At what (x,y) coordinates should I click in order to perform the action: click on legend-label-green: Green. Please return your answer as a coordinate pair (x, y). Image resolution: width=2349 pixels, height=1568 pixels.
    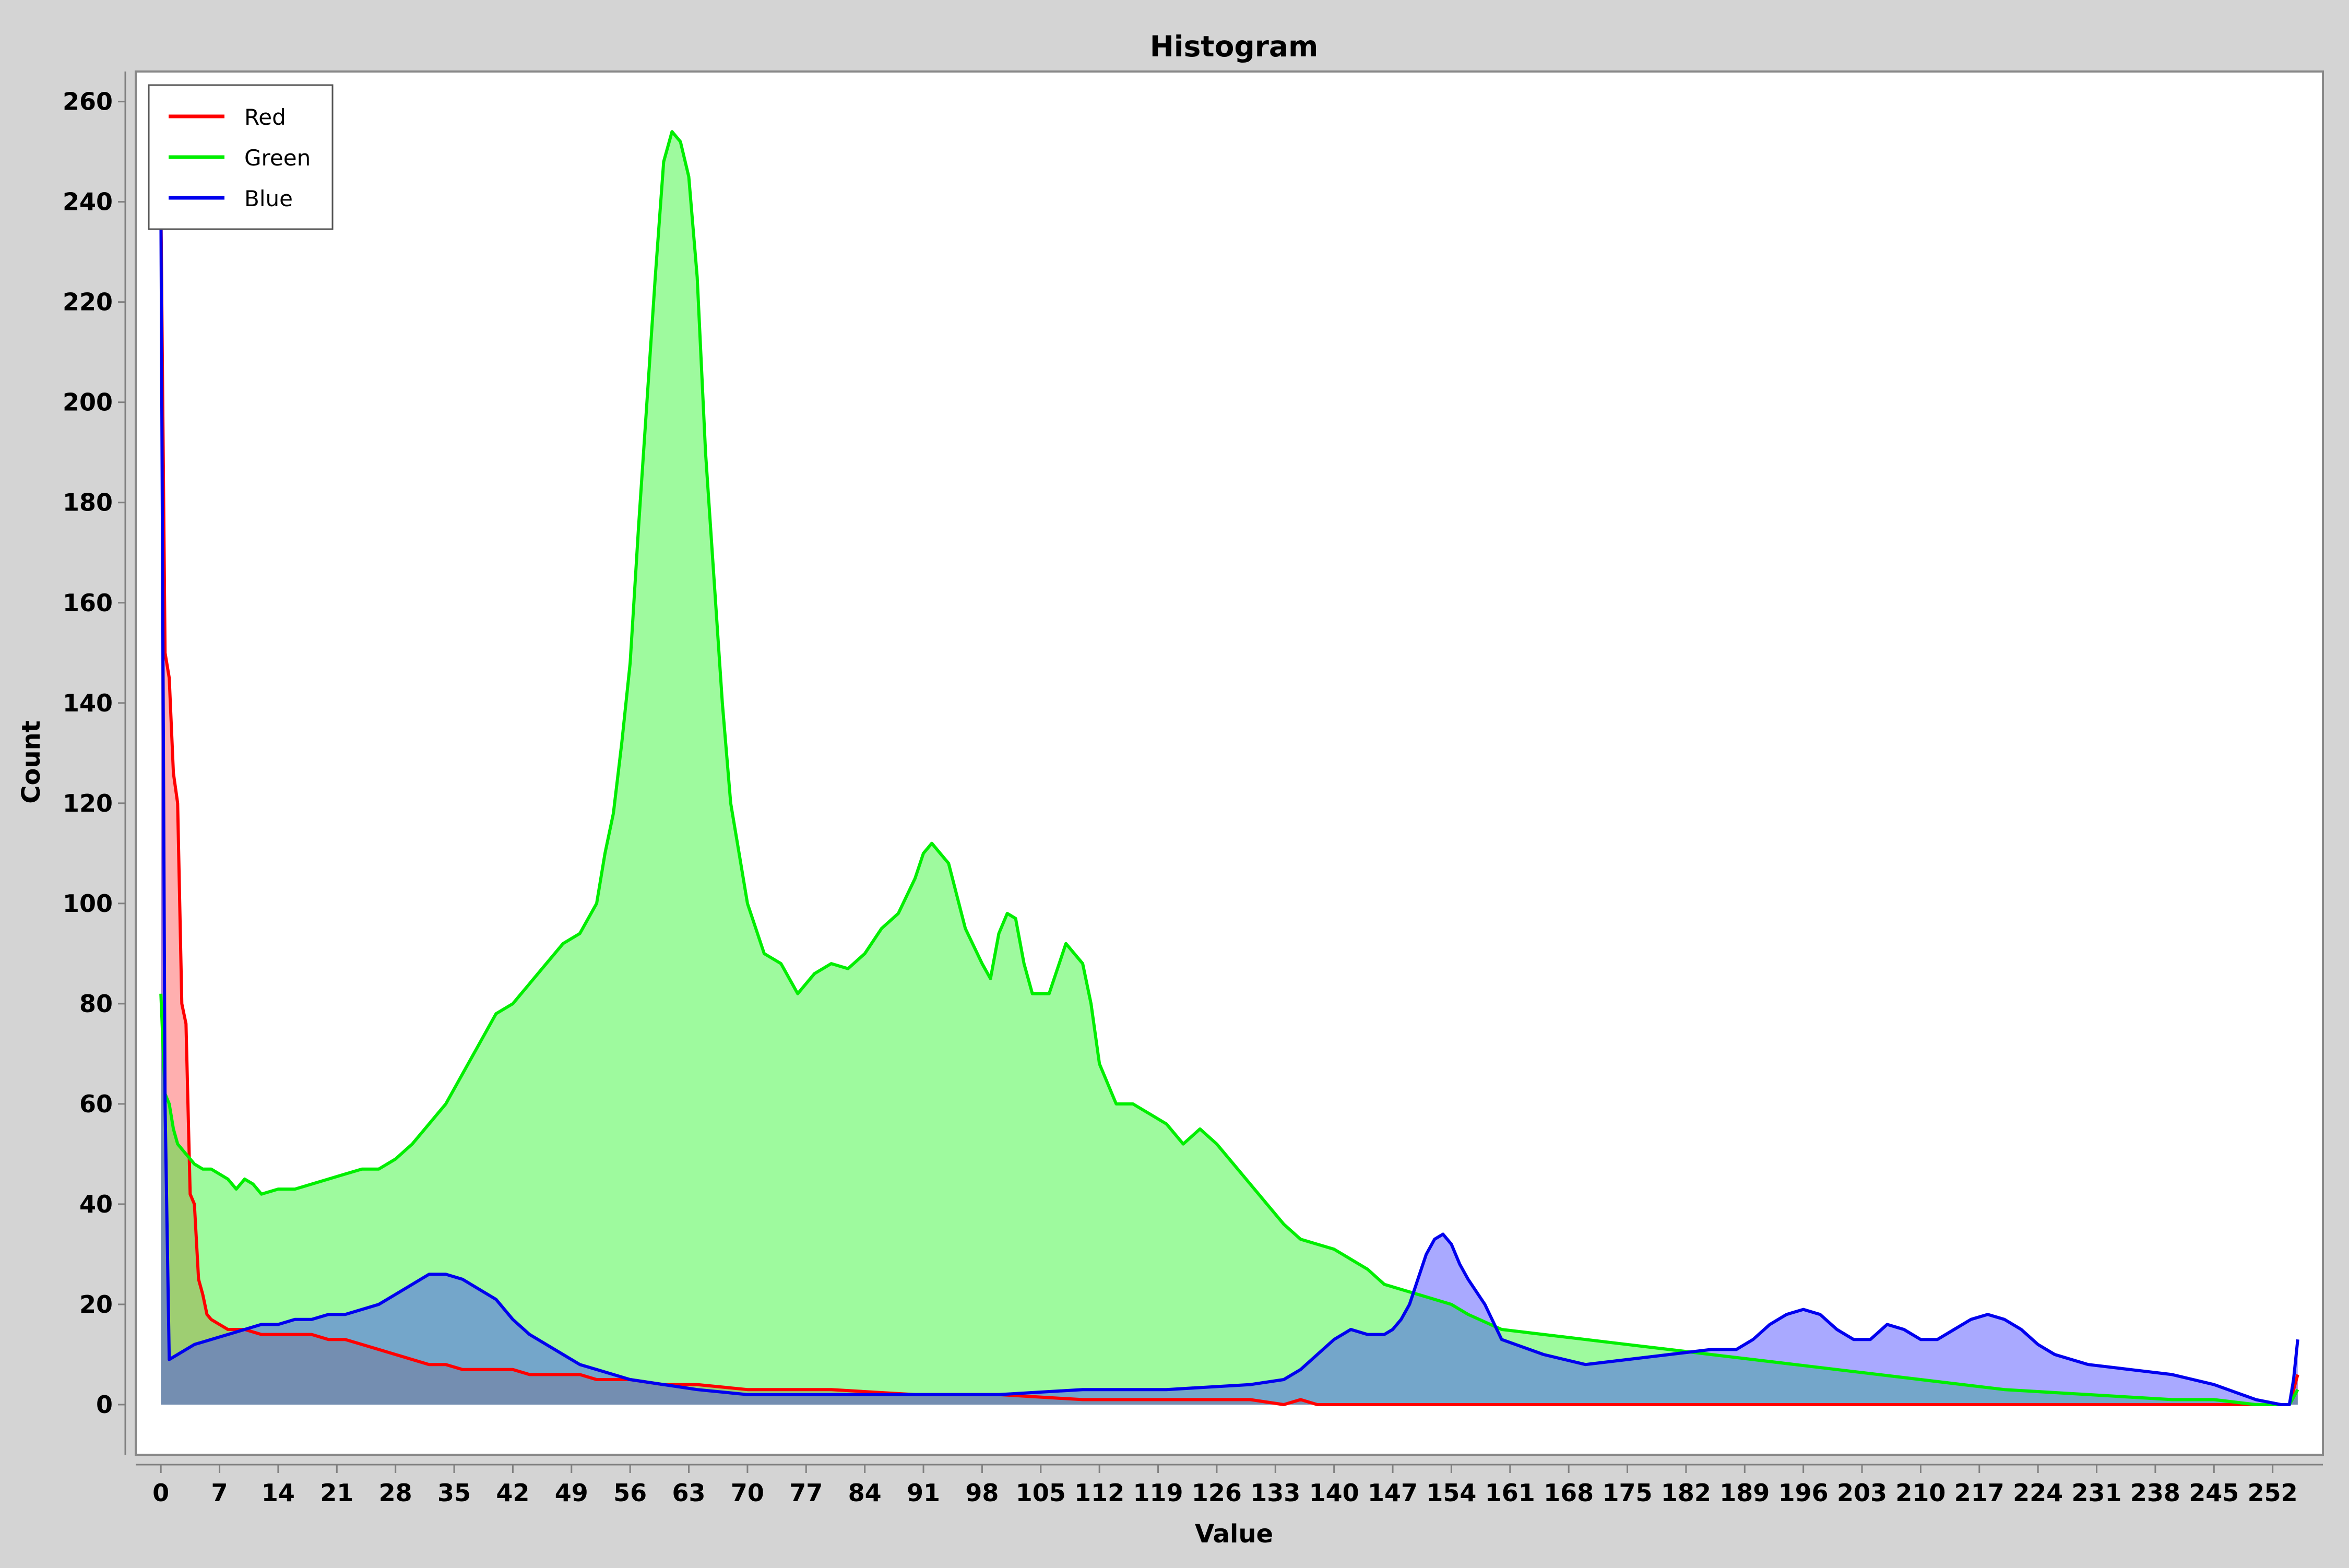
    Looking at the image, I should click on (277, 158).